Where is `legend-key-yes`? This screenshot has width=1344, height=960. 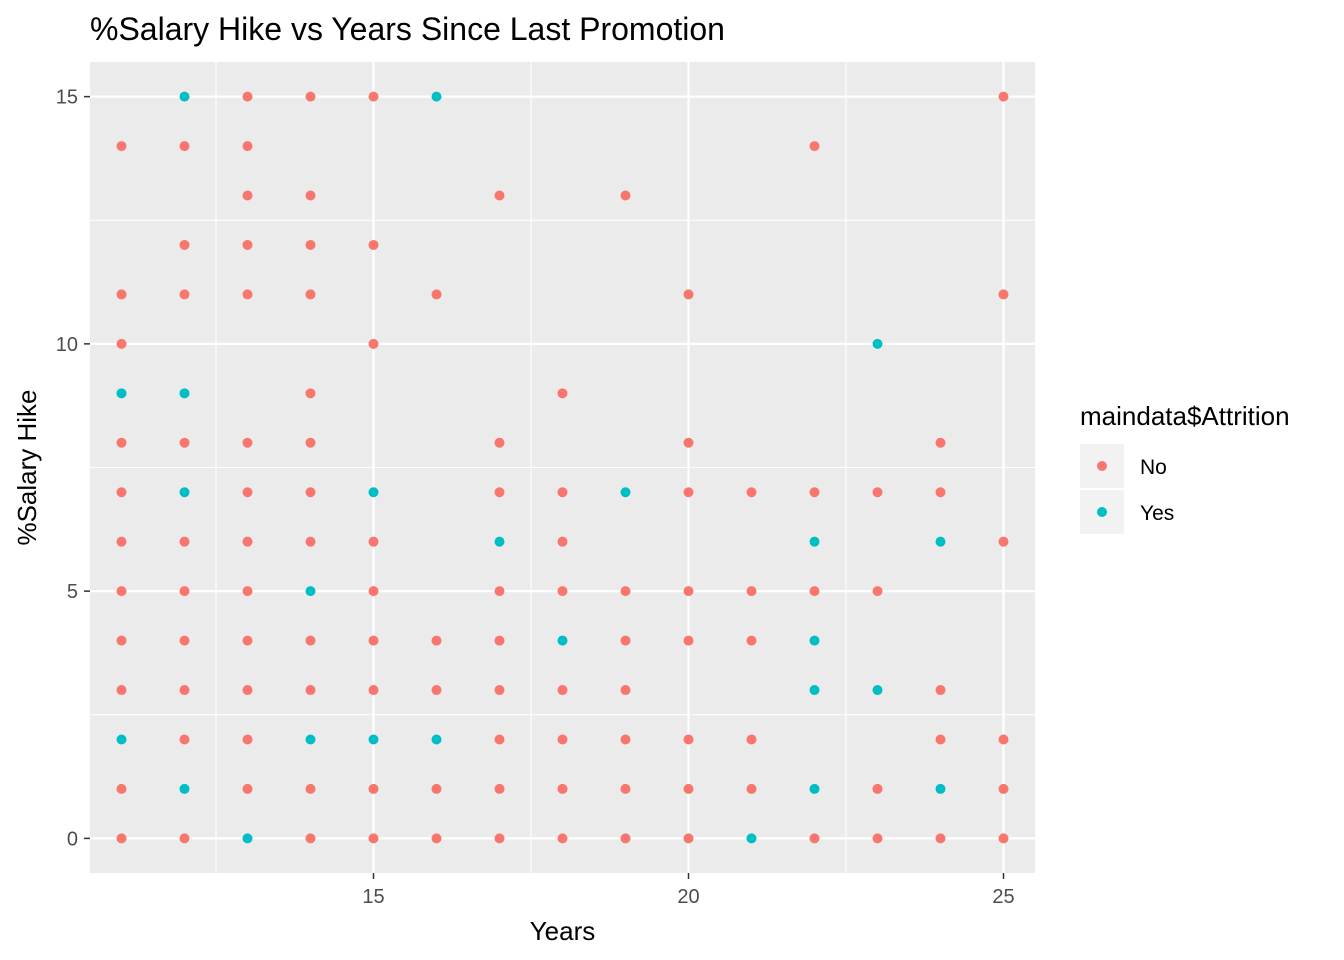
legend-key-yes is located at coordinates (1102, 512).